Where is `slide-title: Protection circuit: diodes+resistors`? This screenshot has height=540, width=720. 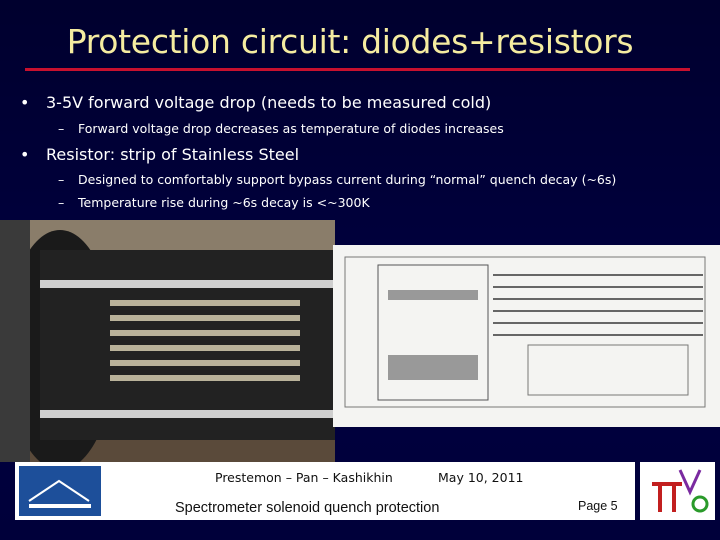
slide-title: Protection circuit: diodes+resistors is located at coordinates (350, 41).